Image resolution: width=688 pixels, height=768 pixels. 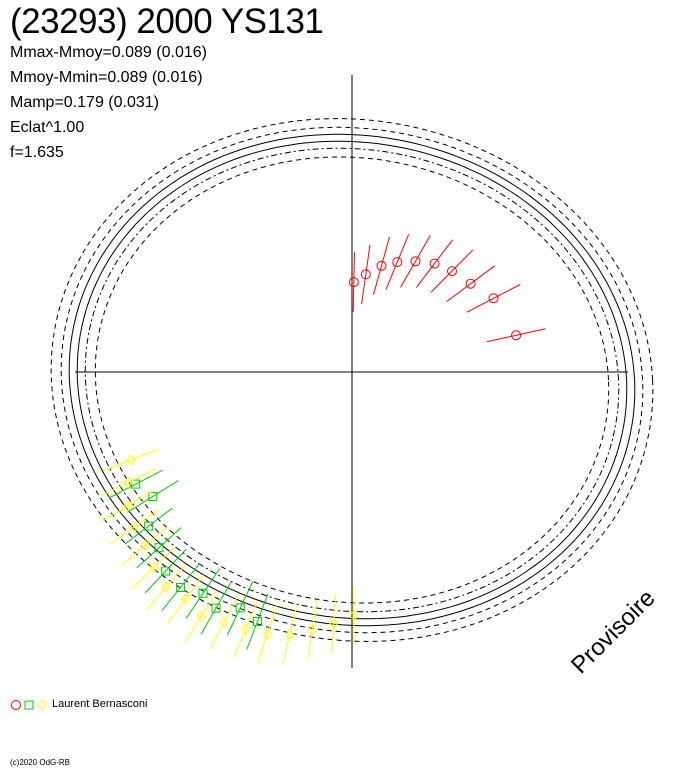 I want to click on legend-square-marker, so click(x=29, y=705).